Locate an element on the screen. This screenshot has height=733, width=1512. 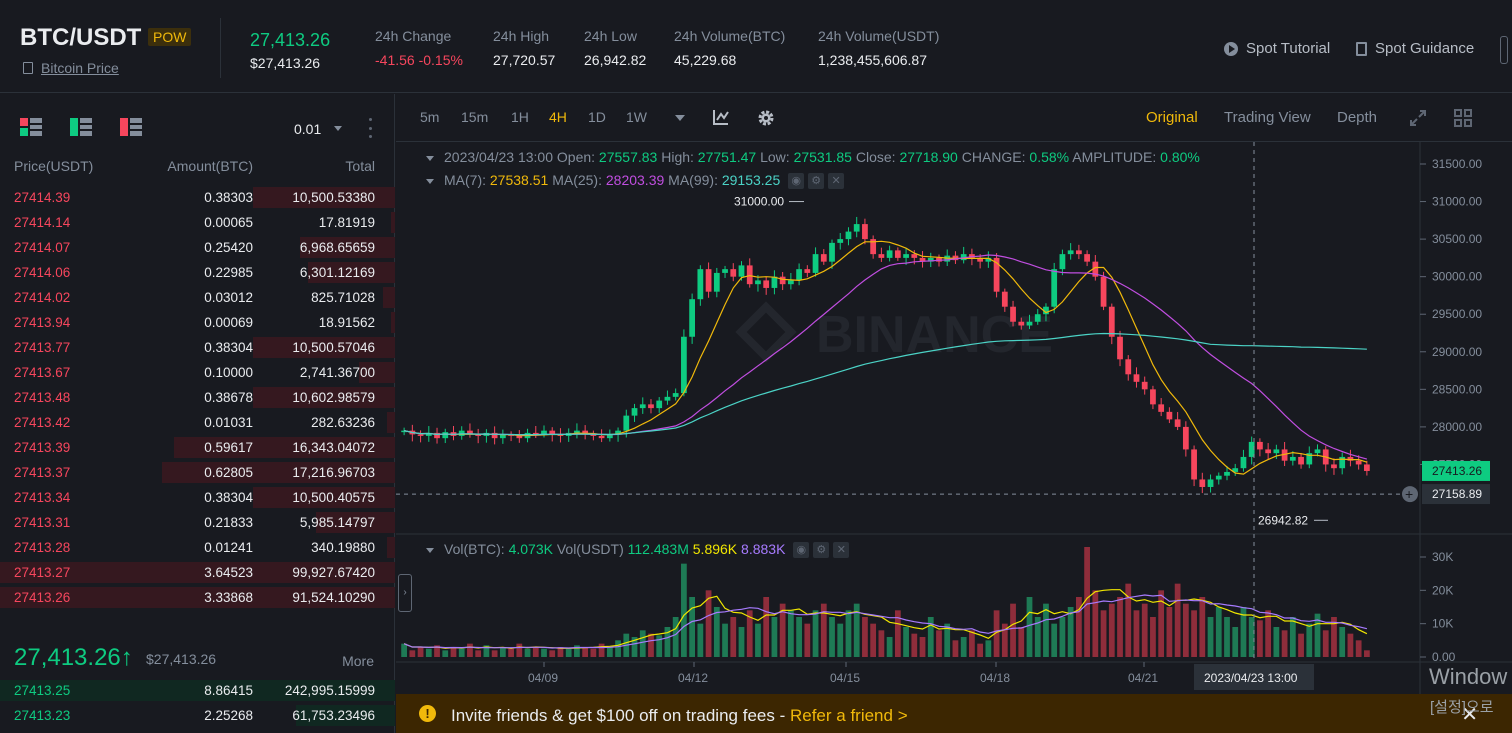
ask-price: 27413.67 is located at coordinates (42, 372).